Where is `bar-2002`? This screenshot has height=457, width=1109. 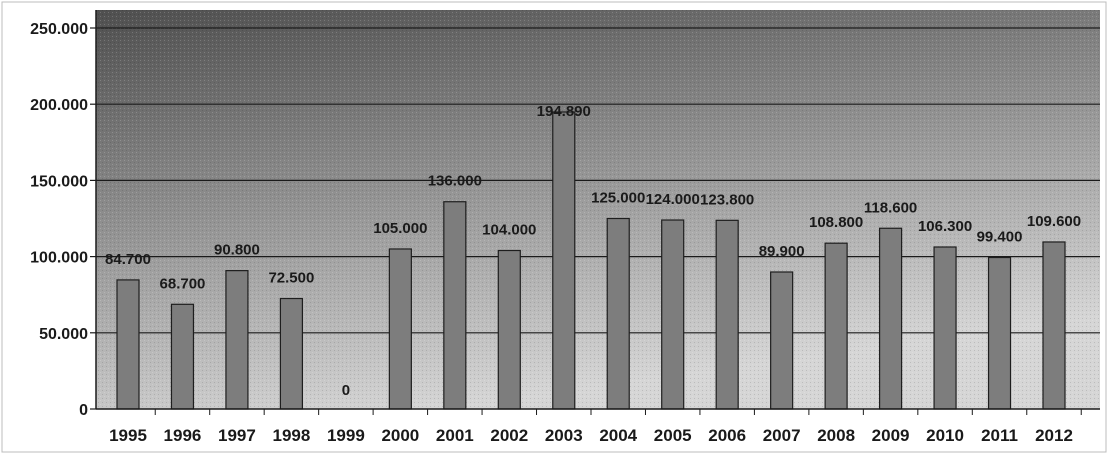
bar-2002 is located at coordinates (509, 329).